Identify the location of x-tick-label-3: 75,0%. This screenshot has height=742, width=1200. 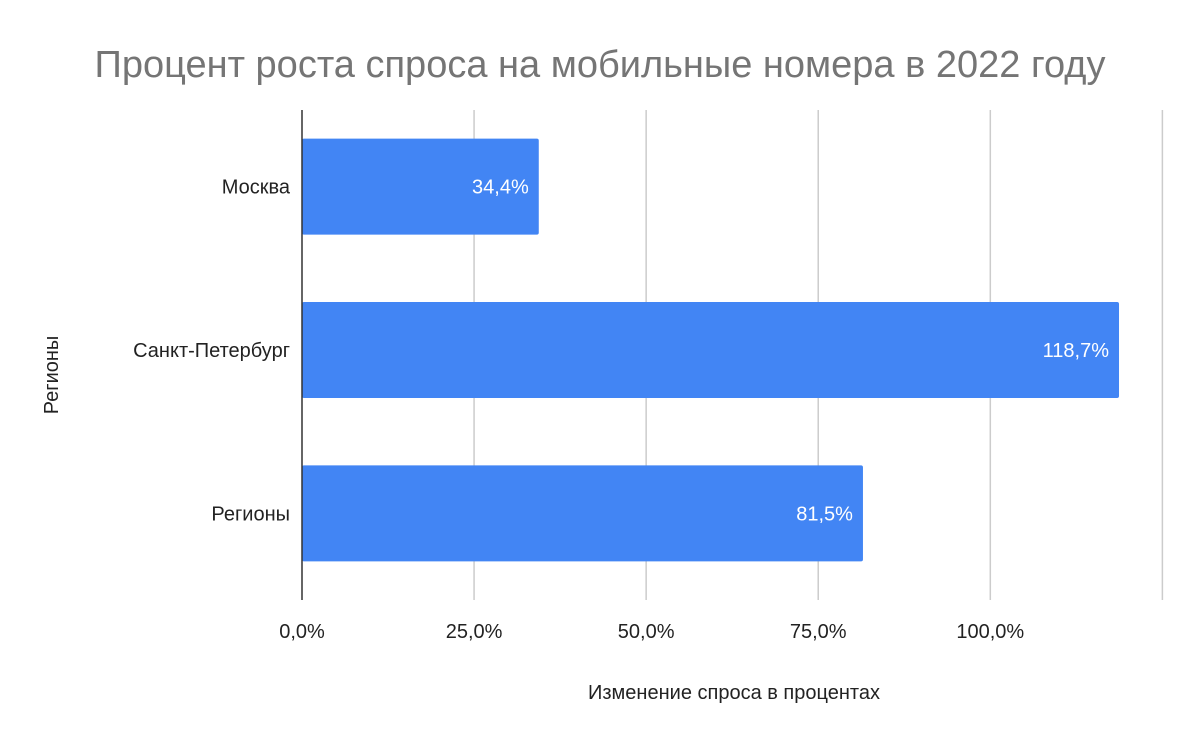
(818, 632).